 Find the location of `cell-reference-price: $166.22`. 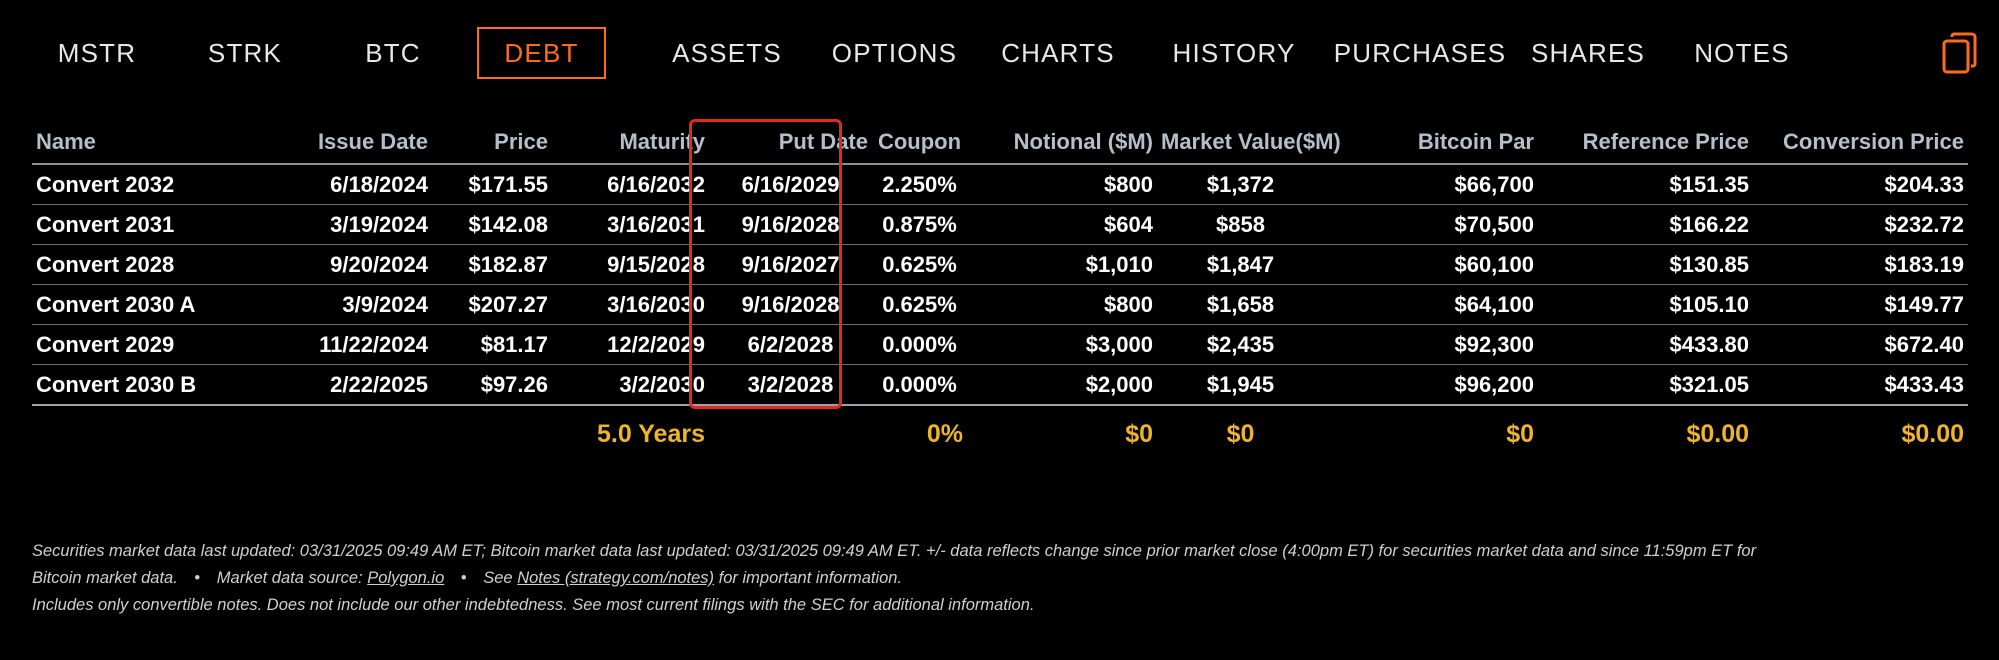

cell-reference-price: $166.22 is located at coordinates (1645, 224).